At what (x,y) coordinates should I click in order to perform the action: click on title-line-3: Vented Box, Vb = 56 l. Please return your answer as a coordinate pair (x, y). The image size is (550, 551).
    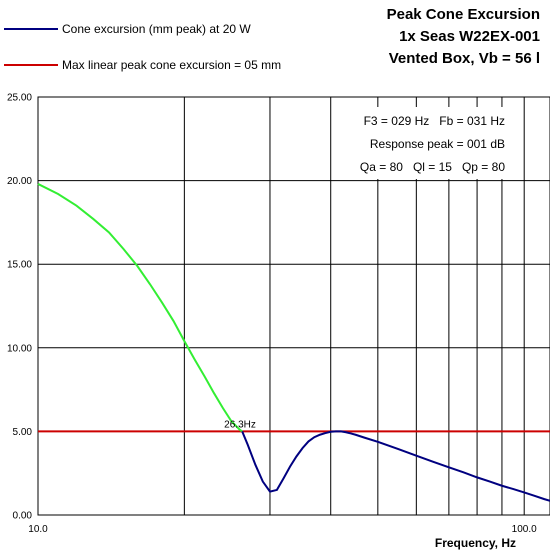
    Looking at the image, I should click on (464, 58).